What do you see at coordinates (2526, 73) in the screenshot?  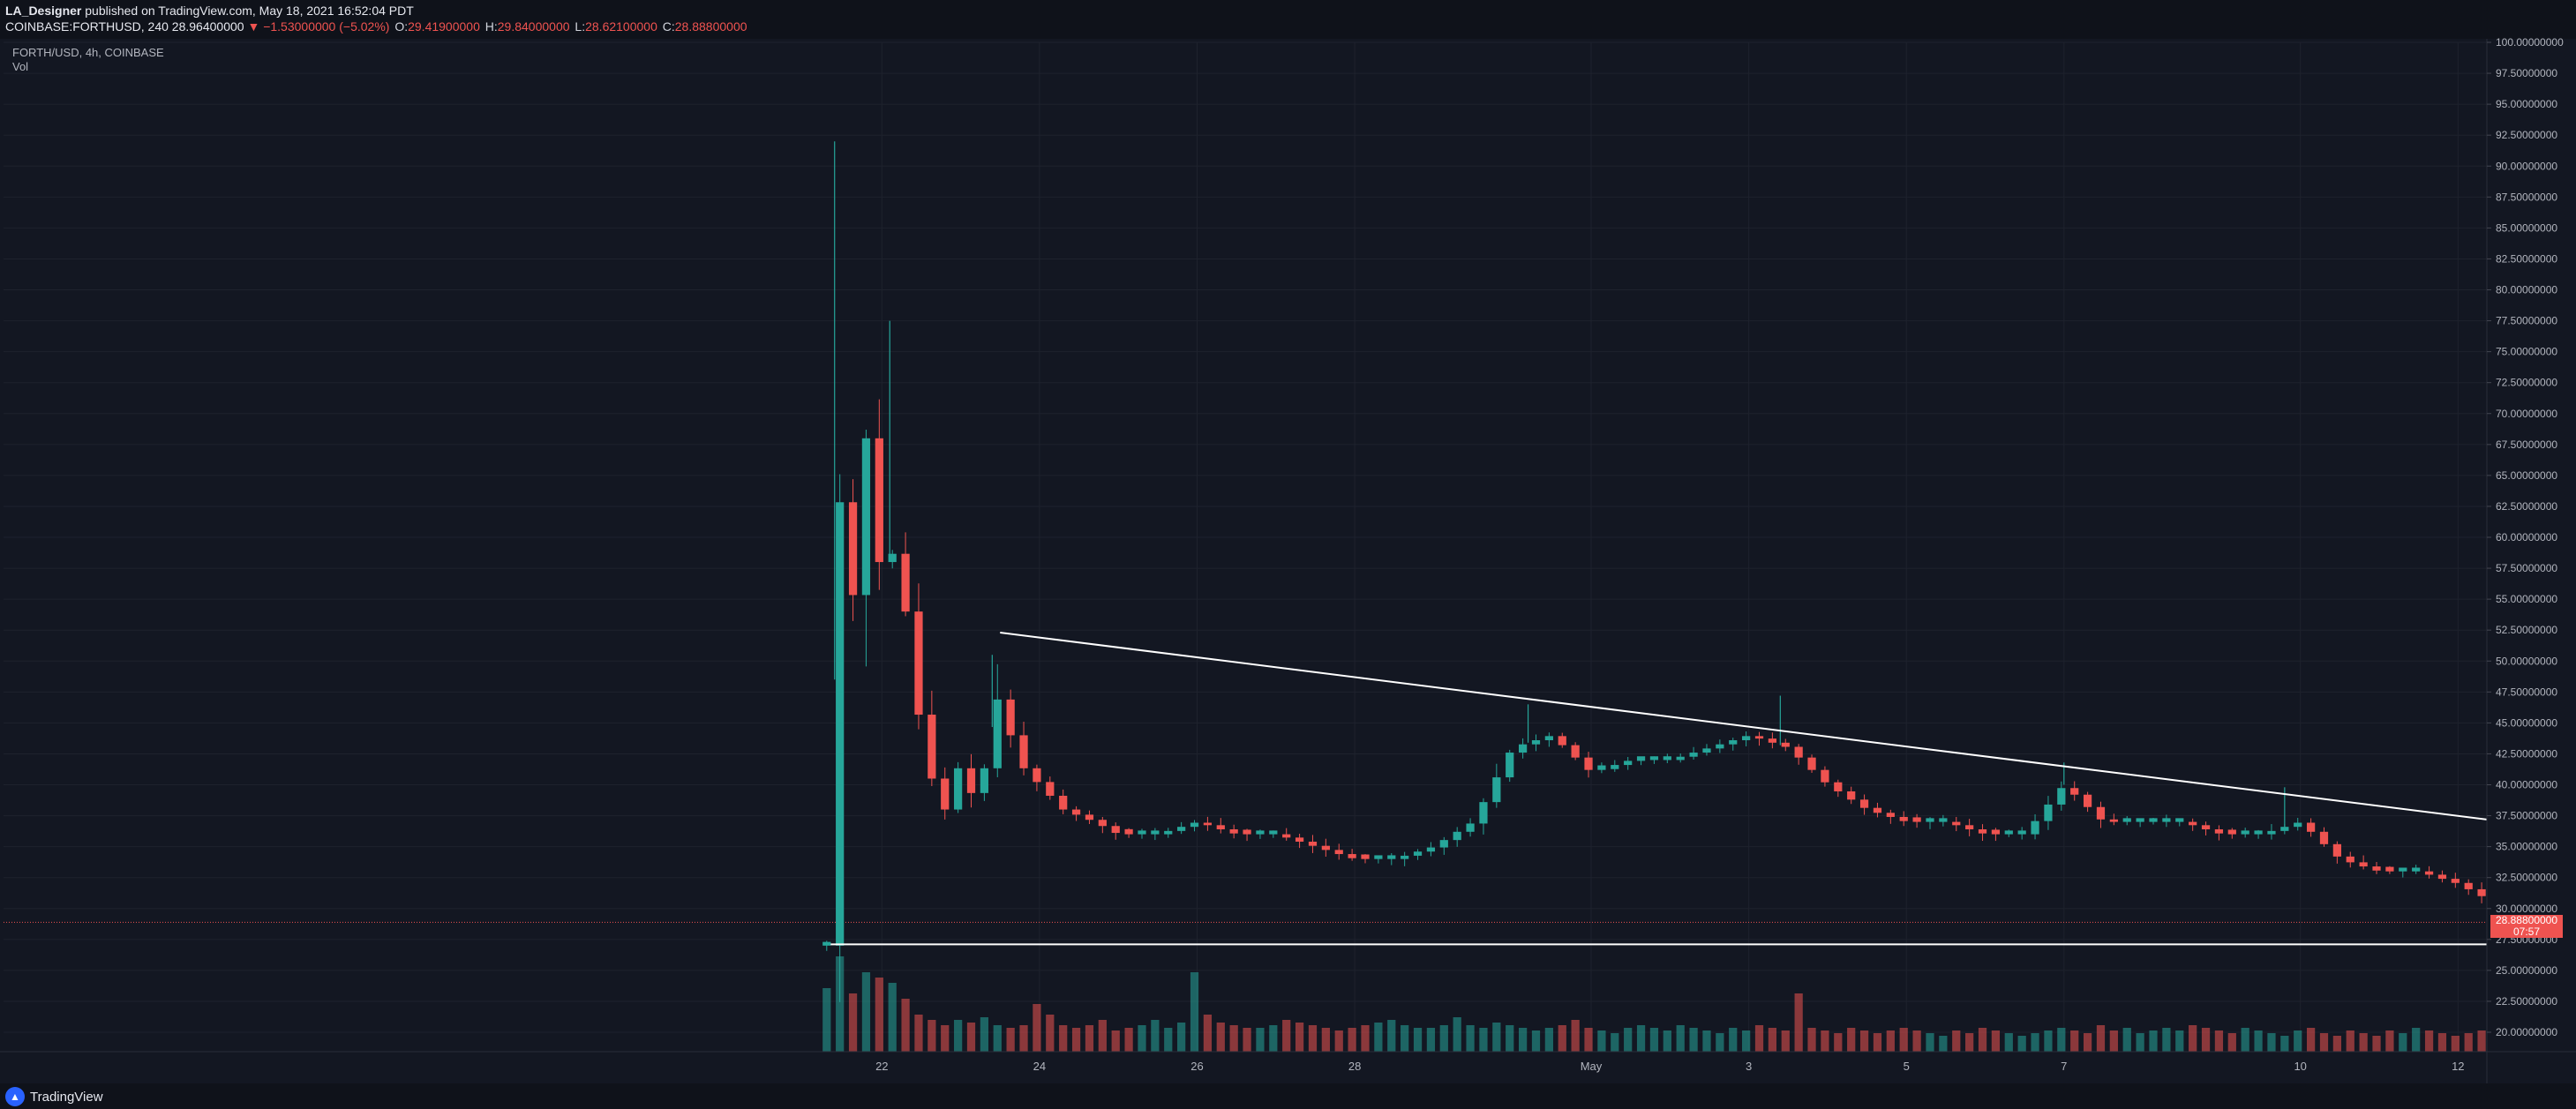 I see `price-tick-label: 97.50000000` at bounding box center [2526, 73].